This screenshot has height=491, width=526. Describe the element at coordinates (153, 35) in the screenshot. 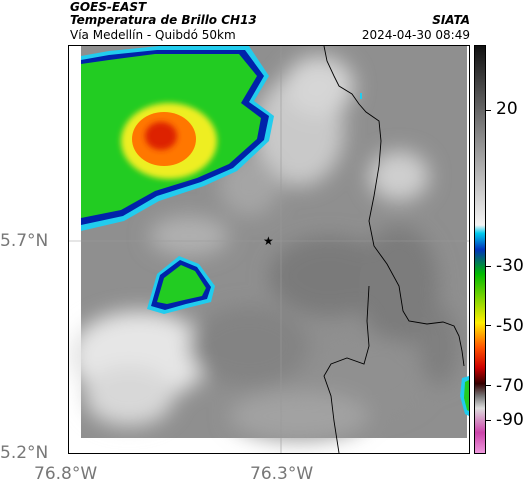

I see `route-label: Vía Medellín - Quibdó 50km` at that location.